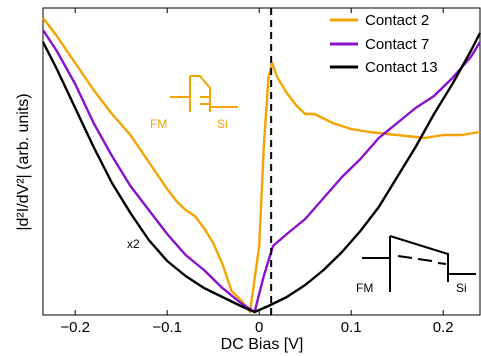 This screenshot has height=356, width=481. Describe the element at coordinates (351, 327) in the screenshot. I see `x-tick-label: 0.1` at that location.